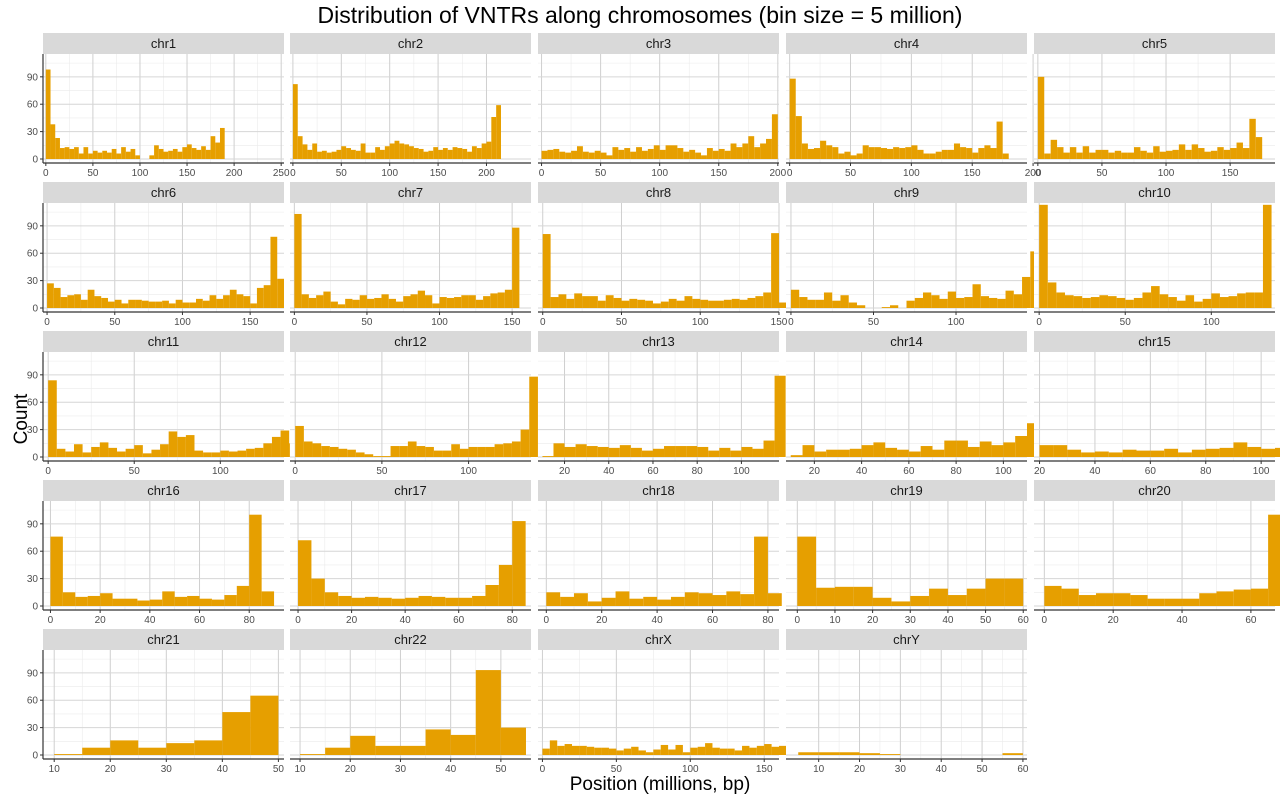 The image size is (1280, 800). What do you see at coordinates (438, 173) in the screenshot?
I see `x-tick-label: 150` at bounding box center [438, 173].